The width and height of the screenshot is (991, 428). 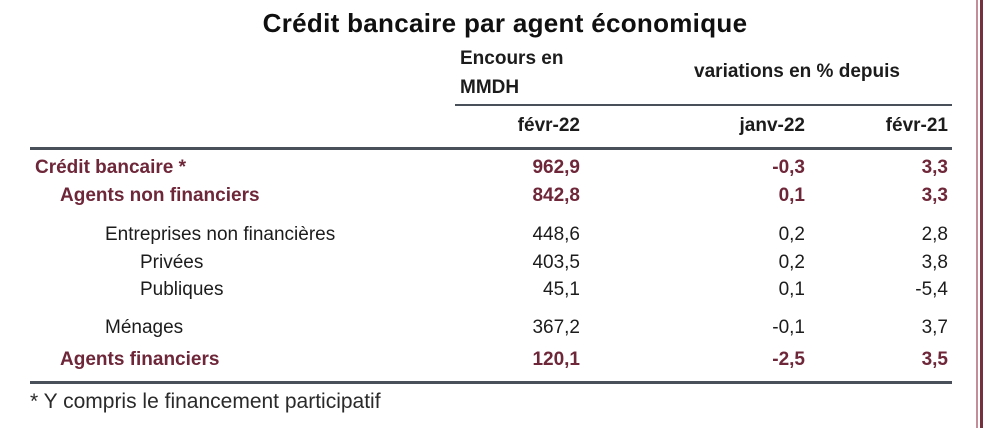 I want to click on row-encours-value: 403,5, so click(x=556, y=262).